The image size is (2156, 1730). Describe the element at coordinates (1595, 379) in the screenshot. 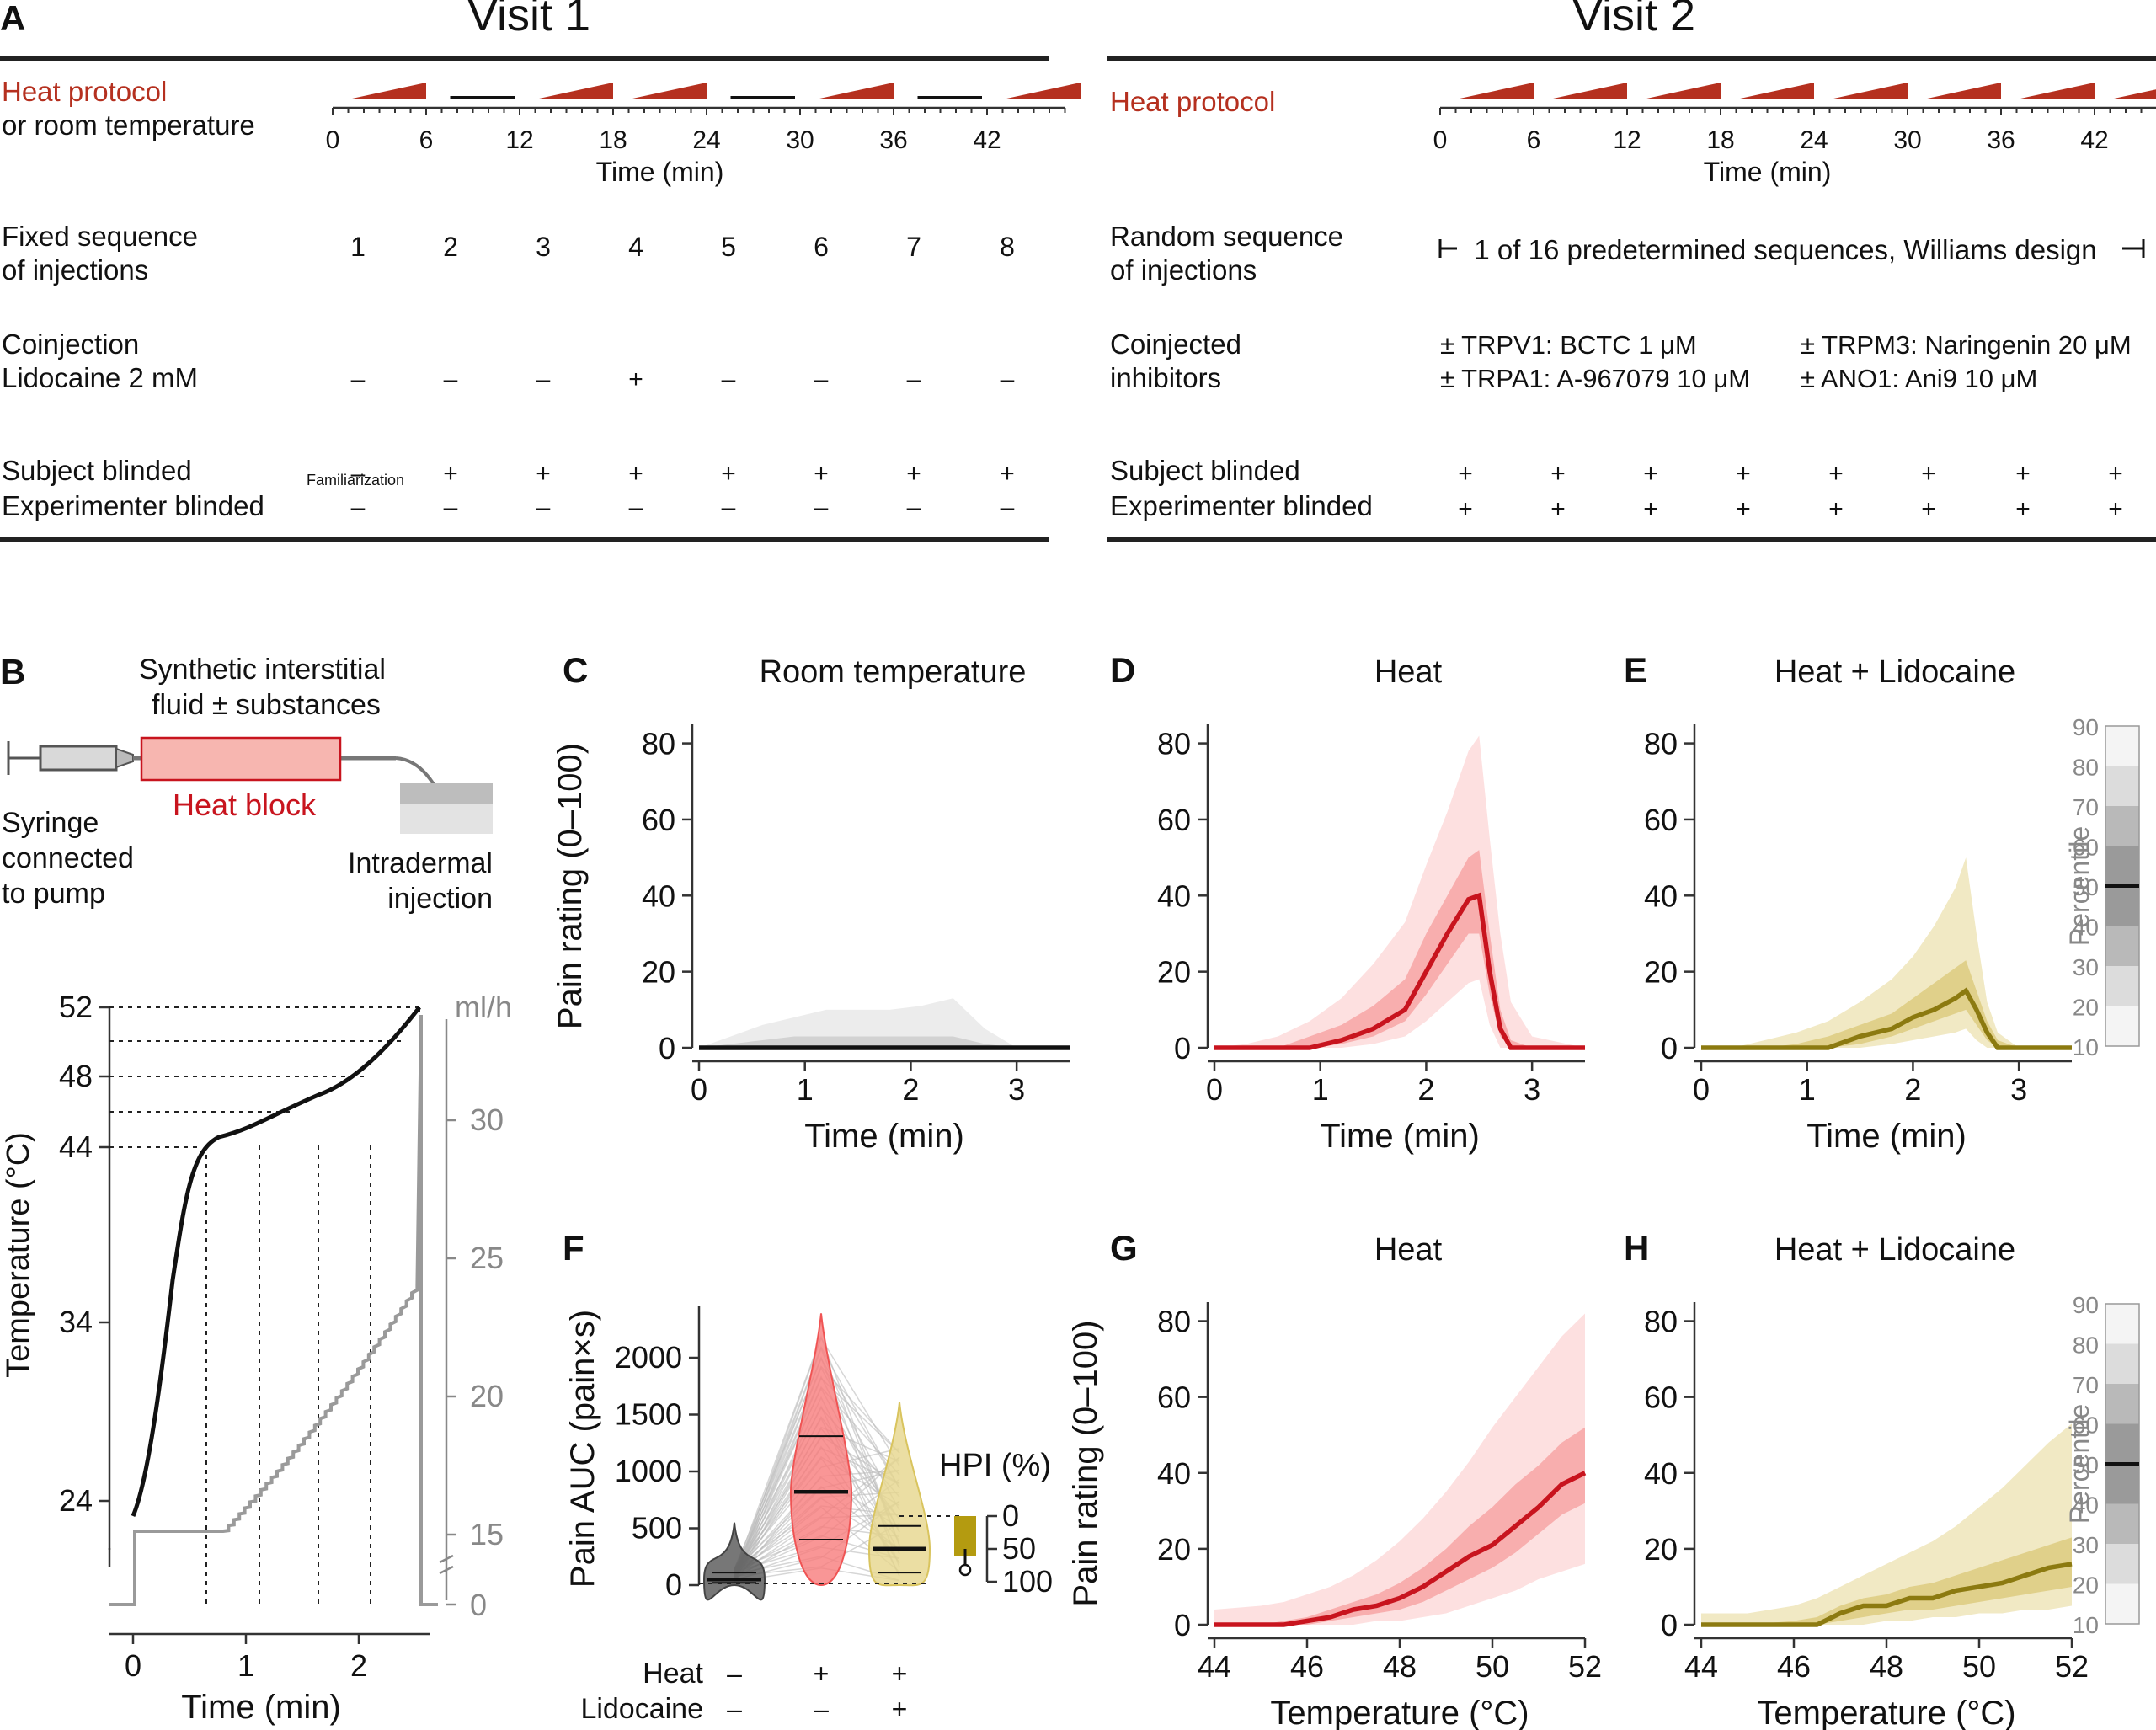

I see `inhibitor-trpa1: ± TRPA1: A-967079 10 μM` at that location.